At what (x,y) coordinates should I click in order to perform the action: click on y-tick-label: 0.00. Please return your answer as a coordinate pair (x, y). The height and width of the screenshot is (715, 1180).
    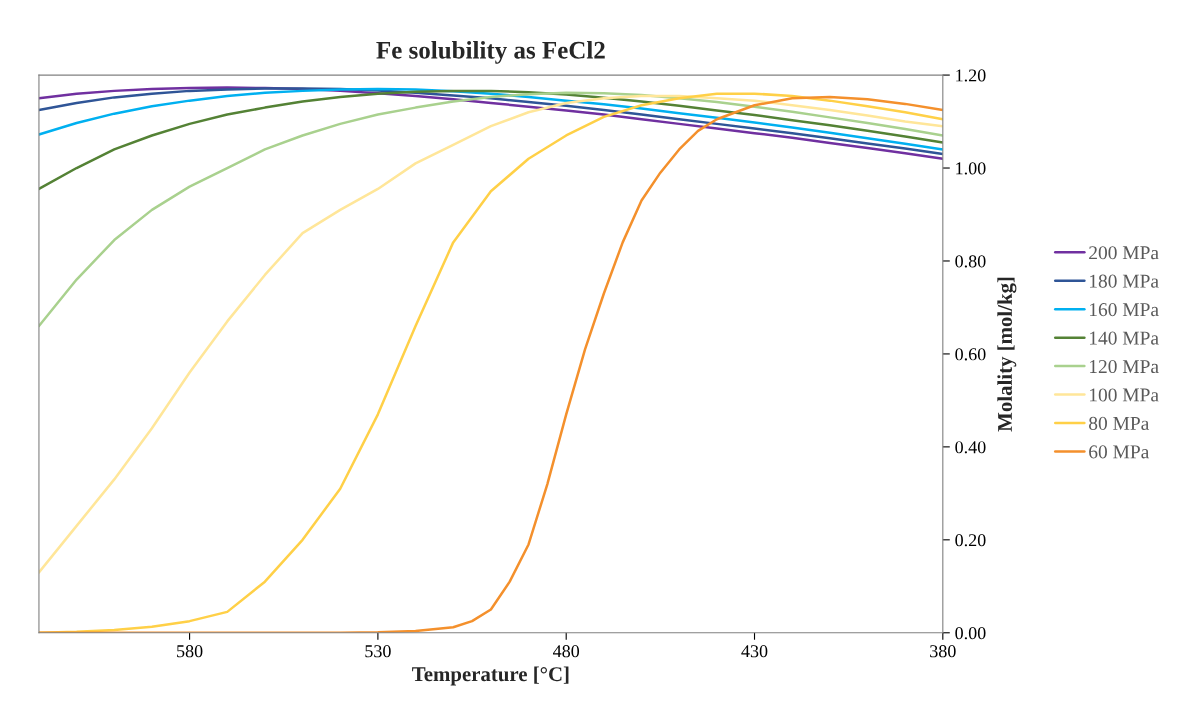
    Looking at the image, I should click on (970, 633).